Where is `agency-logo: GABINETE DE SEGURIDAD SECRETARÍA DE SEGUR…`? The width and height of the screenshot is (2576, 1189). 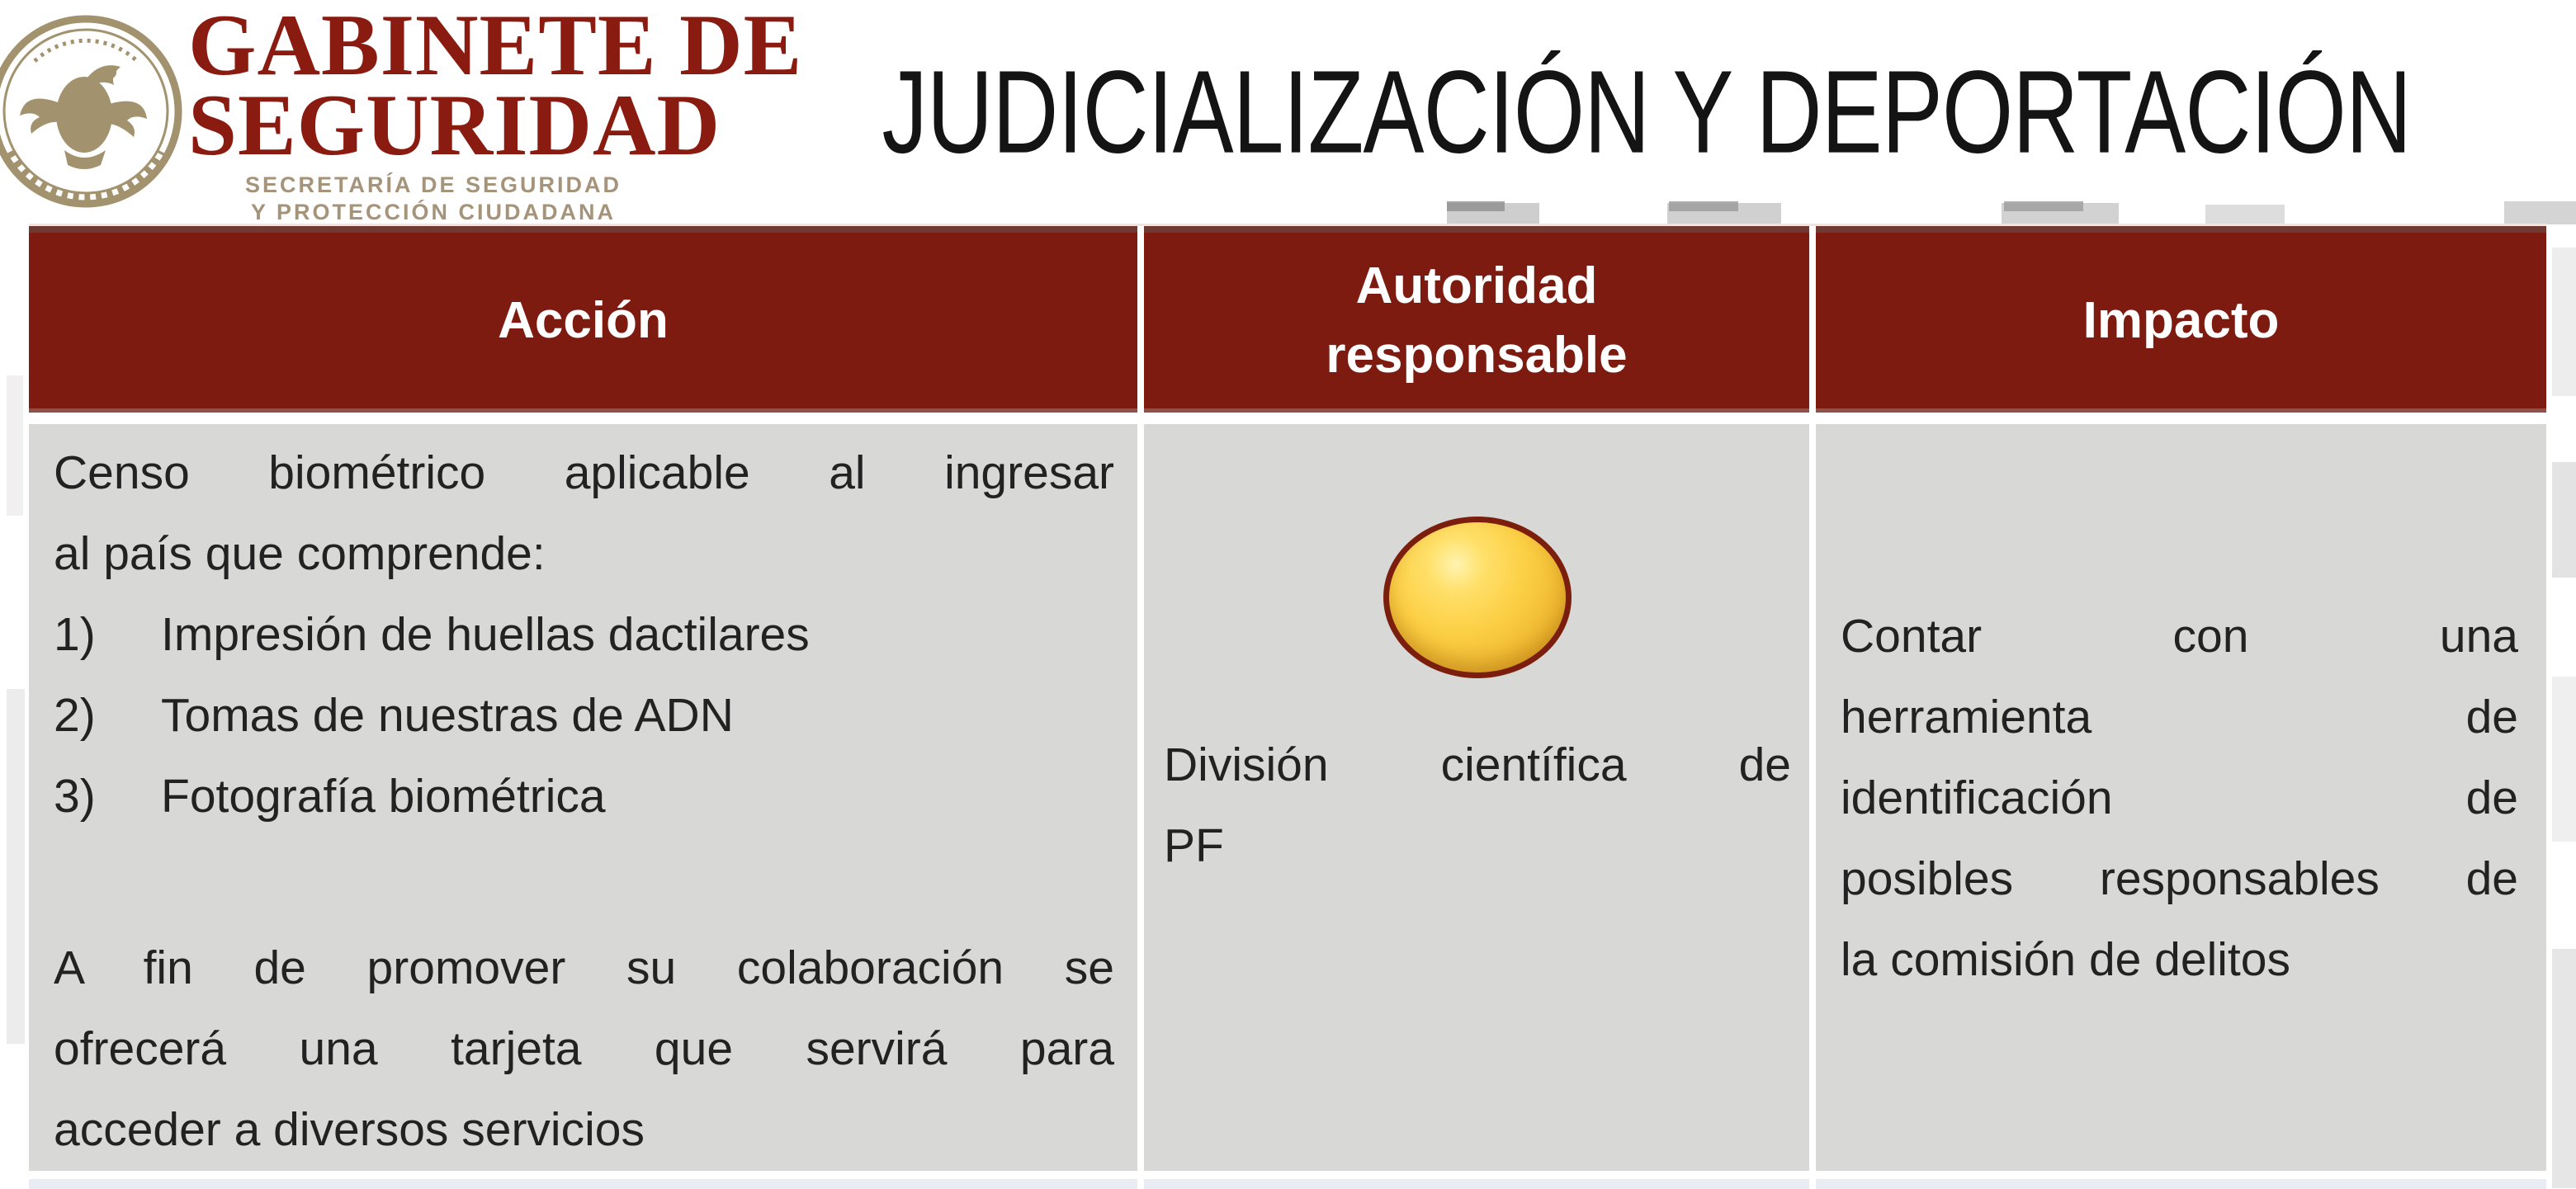 agency-logo: GABINETE DE SEGURIDAD SECRETARÍA DE SEGUR… is located at coordinates (412, 113).